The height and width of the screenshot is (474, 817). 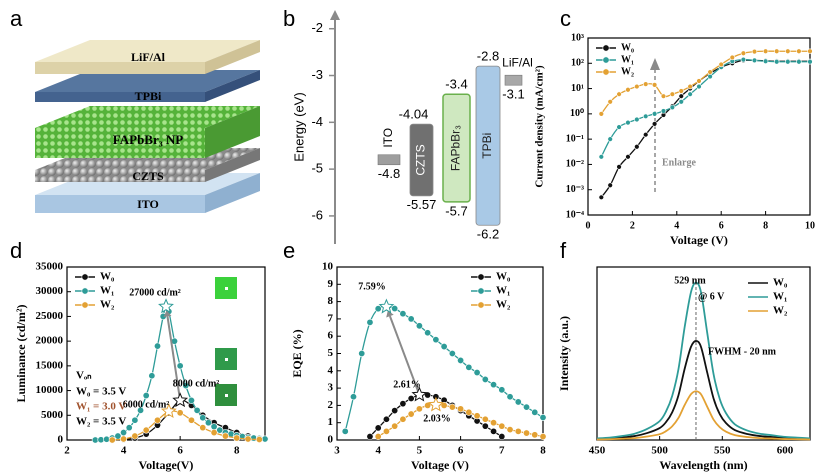 What do you see at coordinates (659, 451) in the screenshot?
I see `x-tick-label: 500` at bounding box center [659, 451].